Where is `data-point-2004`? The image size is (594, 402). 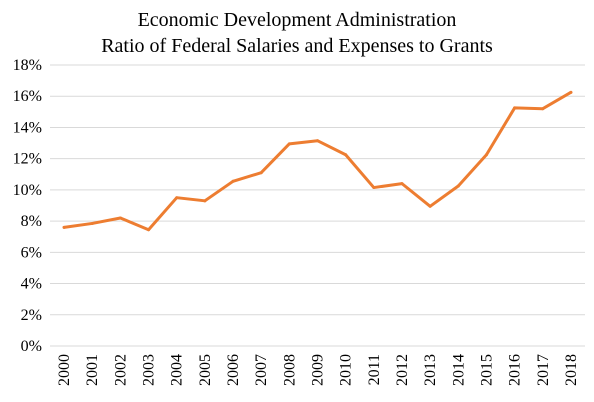
data-point-2004 is located at coordinates (177, 198).